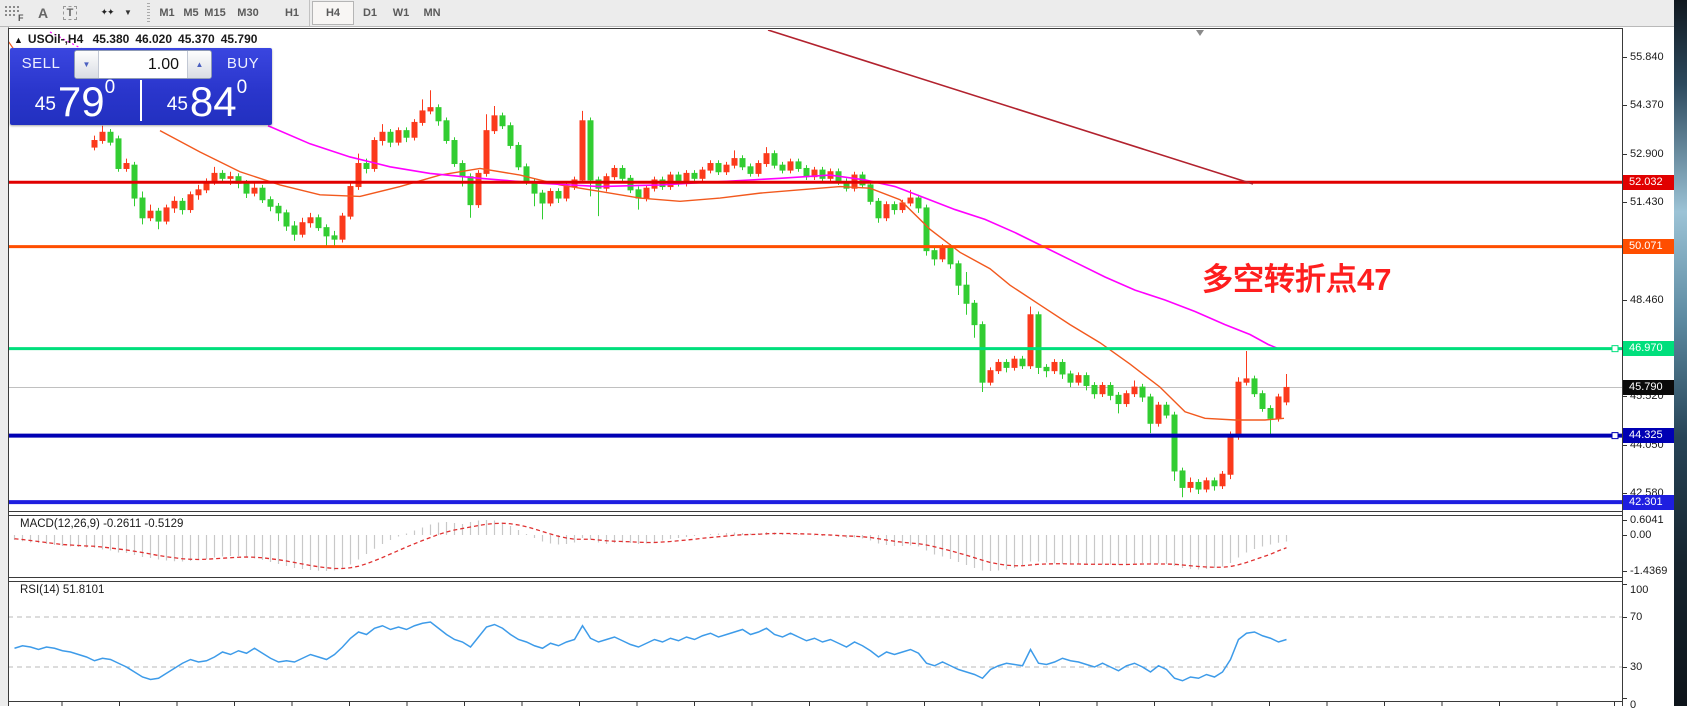  I want to click on bar-high: 46.020, so click(154, 39).